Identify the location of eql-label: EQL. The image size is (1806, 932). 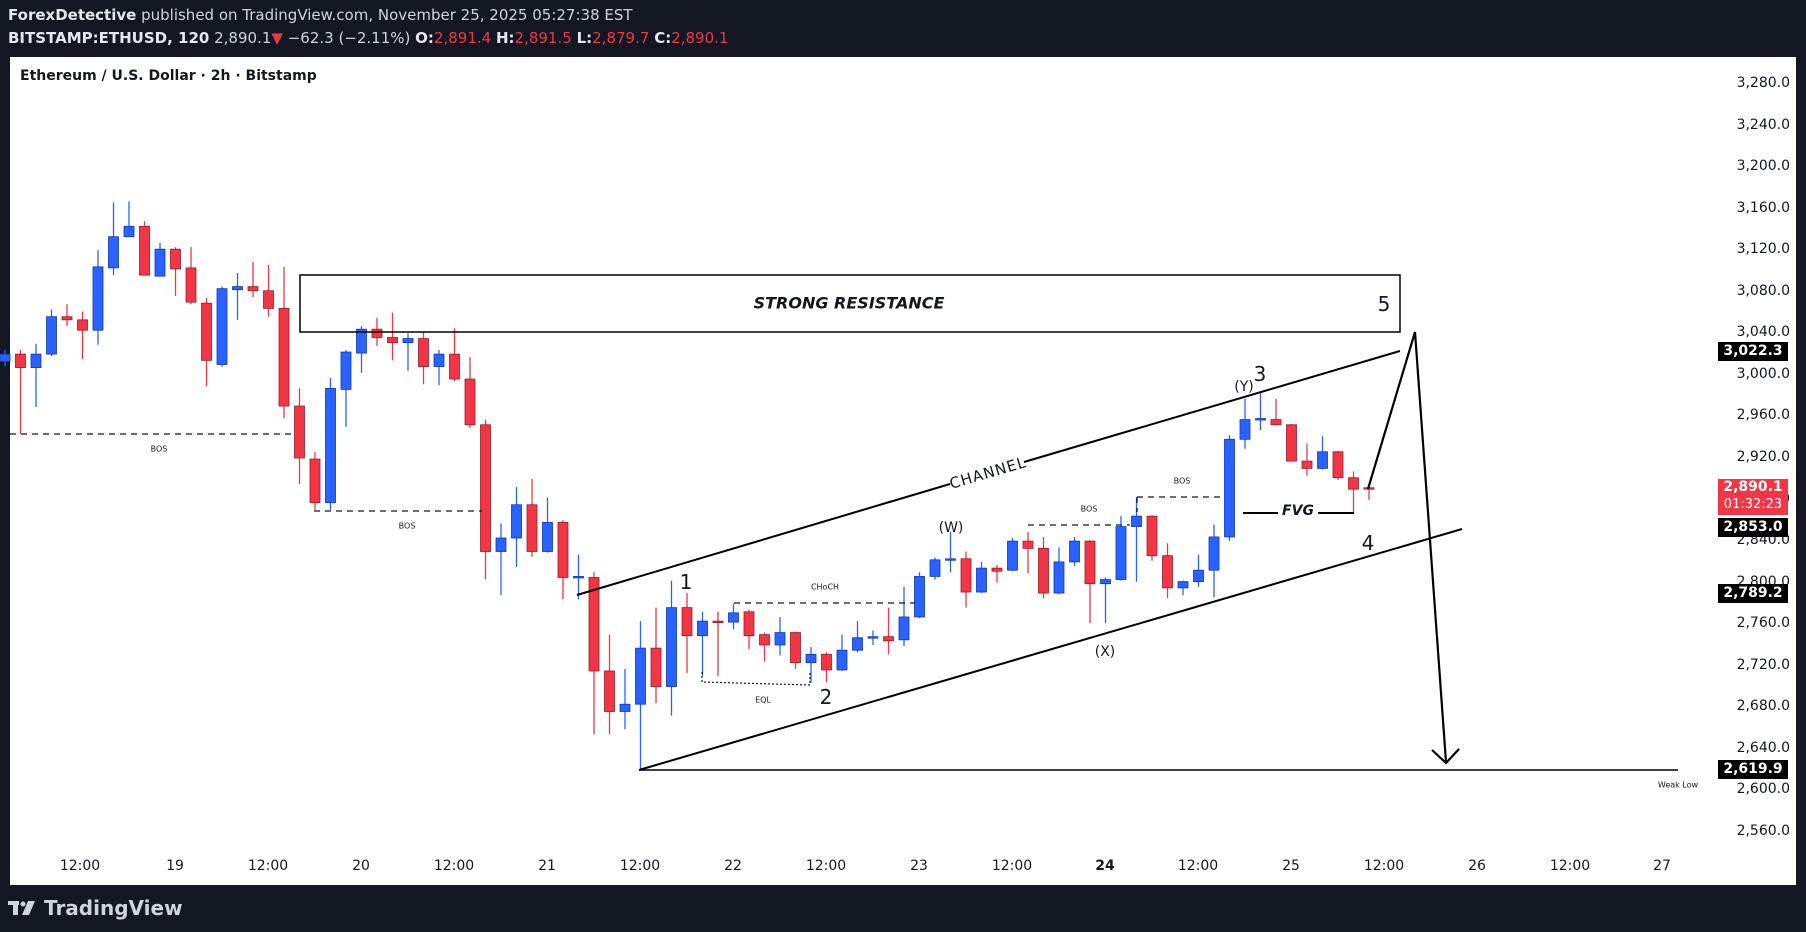
(763, 700).